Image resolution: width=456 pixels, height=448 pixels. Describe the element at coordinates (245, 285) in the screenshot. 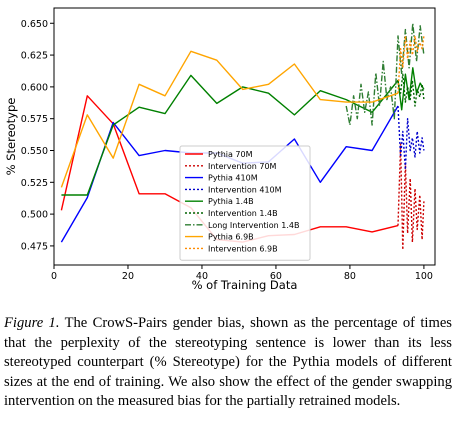

I see `x-axis-title: % of Training Data` at that location.